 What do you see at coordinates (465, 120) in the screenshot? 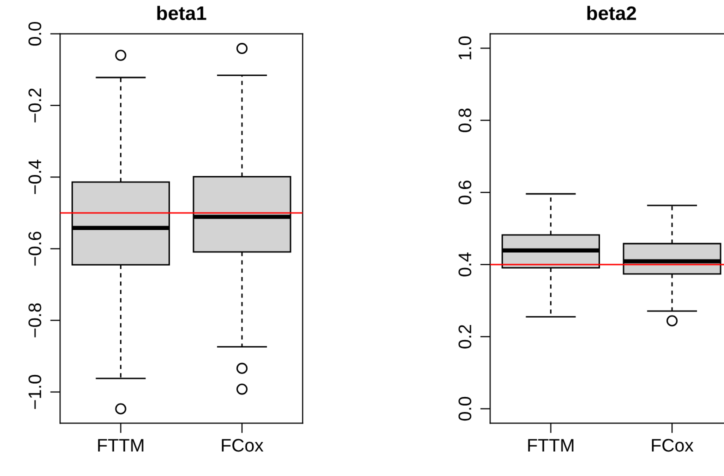
I see `y-tick-label: 0.8` at bounding box center [465, 120].